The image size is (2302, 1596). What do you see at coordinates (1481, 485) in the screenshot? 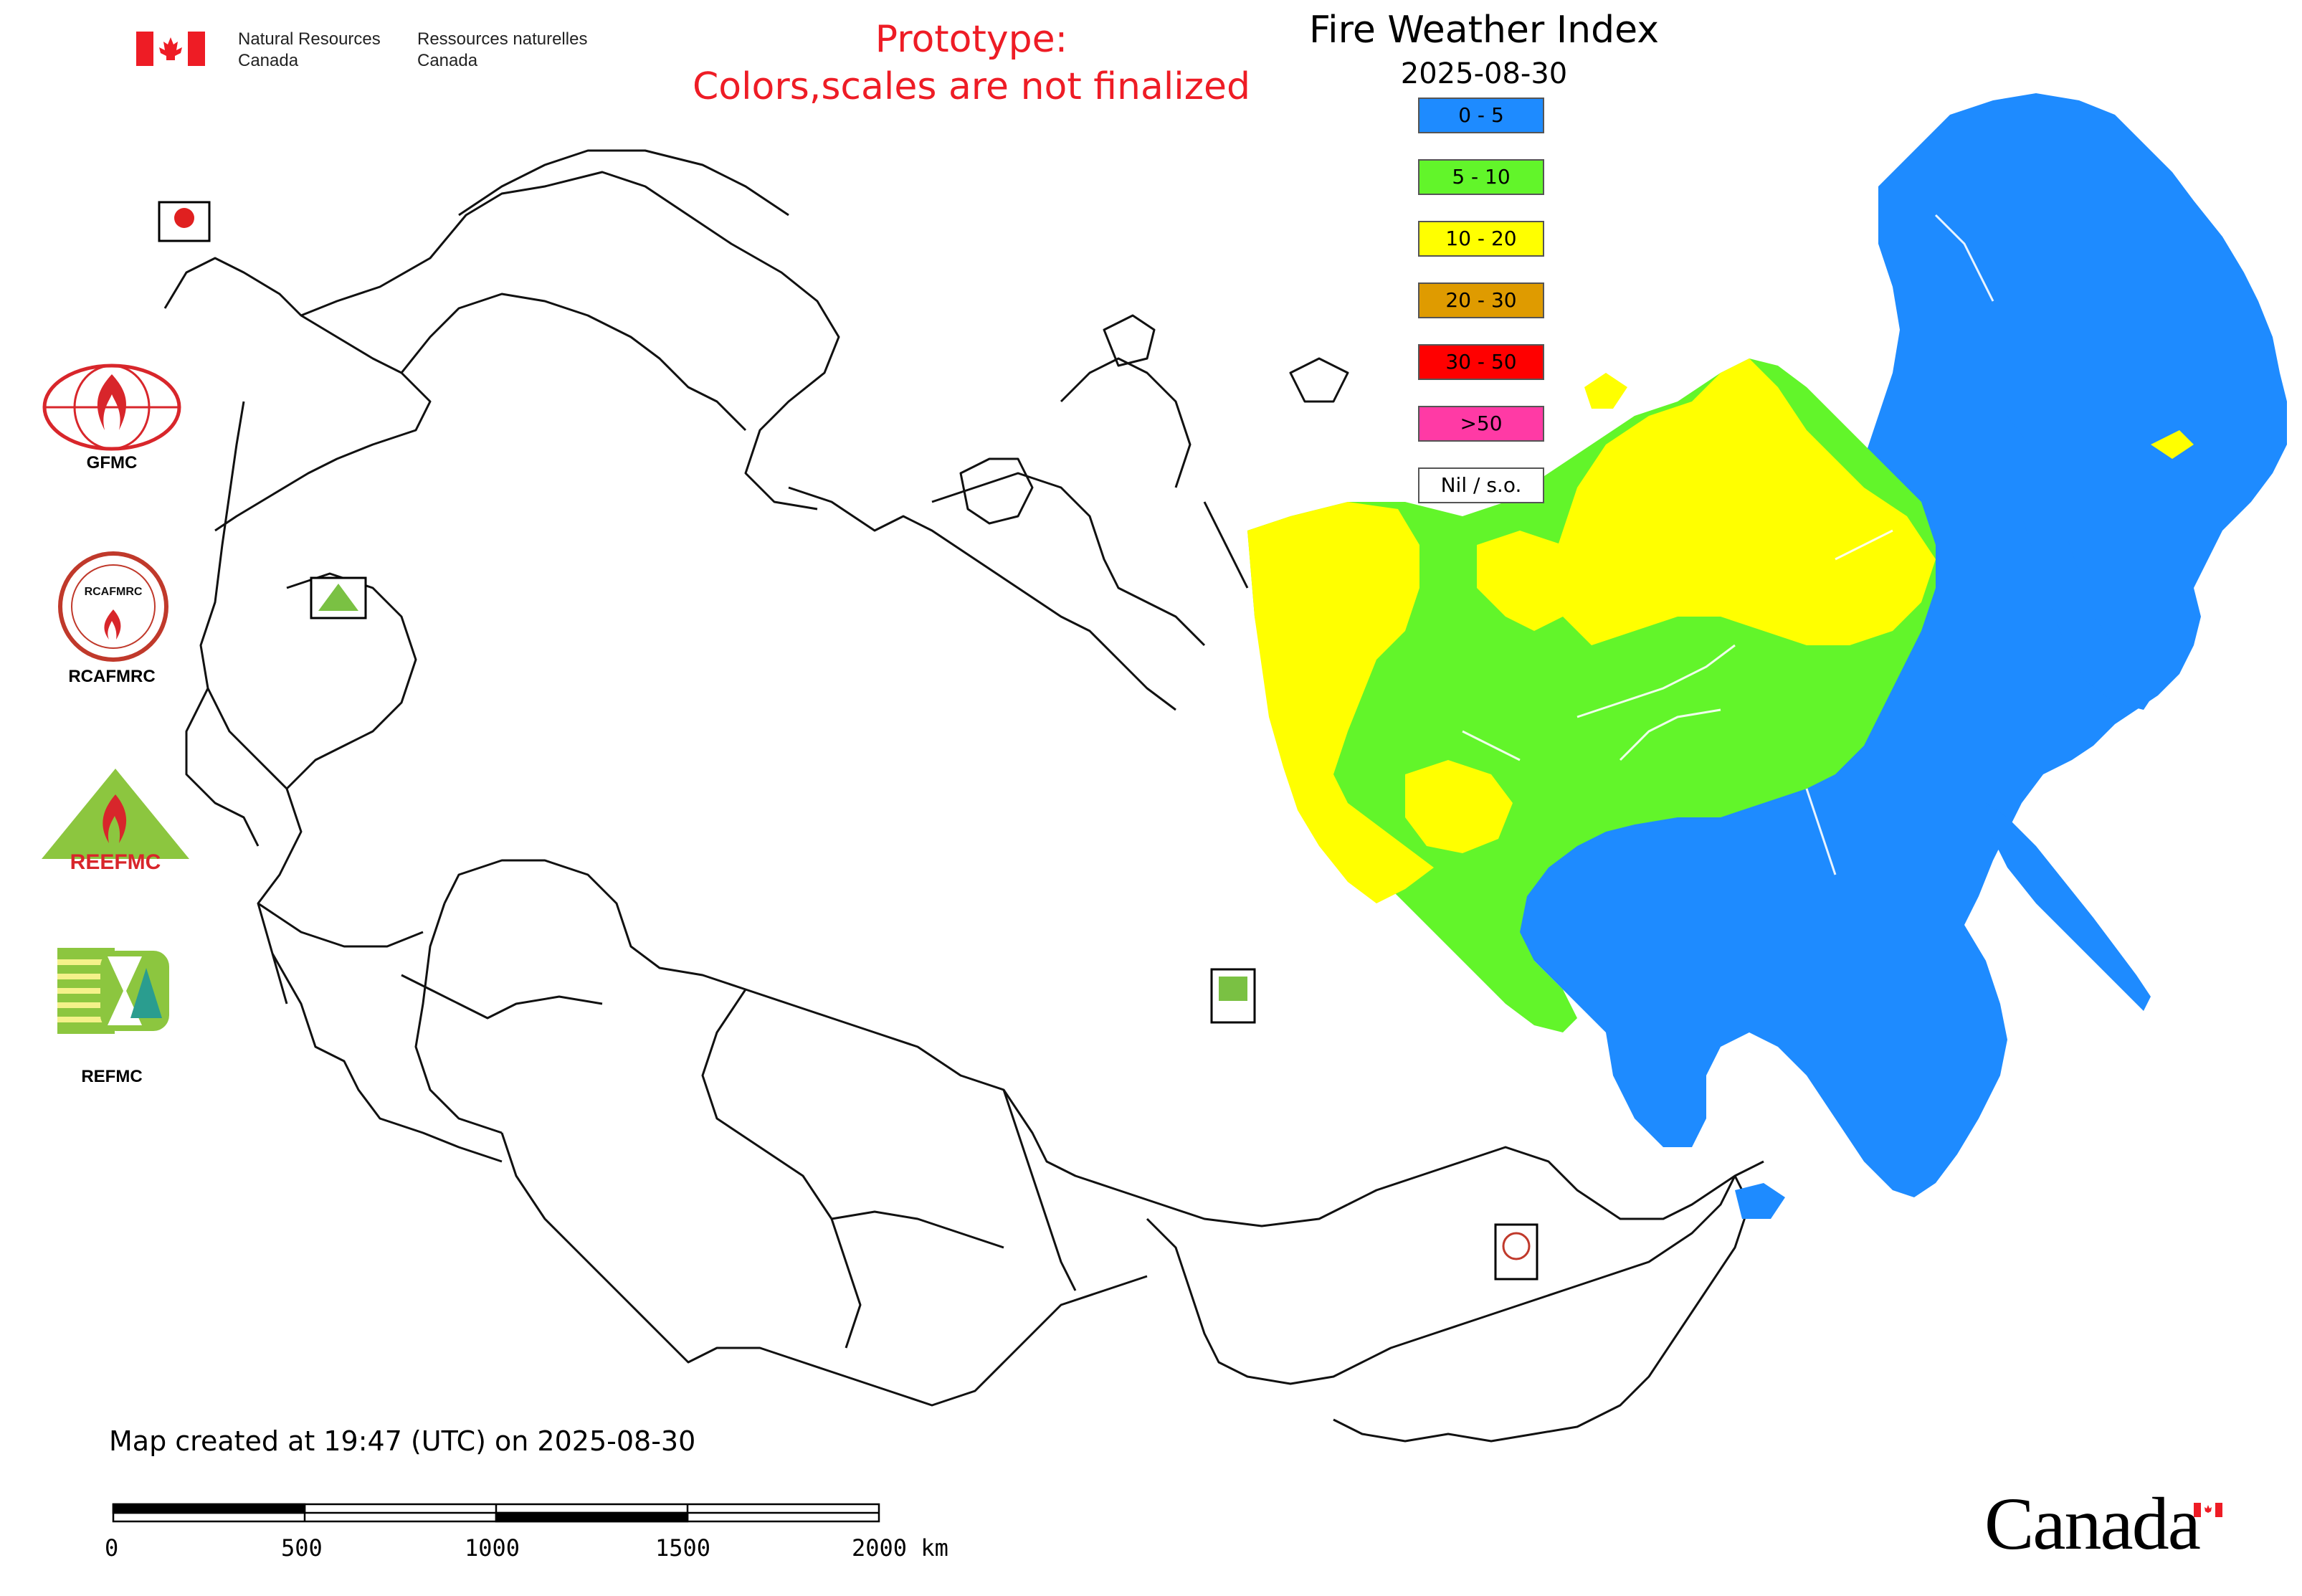
I see `legend-item-nil: Nil / s.o.` at bounding box center [1481, 485].